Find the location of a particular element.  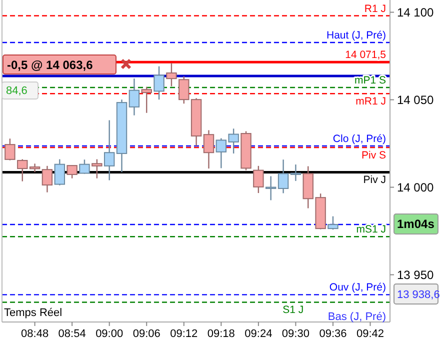

x-tick-label: 09:36 is located at coordinates (333, 334).